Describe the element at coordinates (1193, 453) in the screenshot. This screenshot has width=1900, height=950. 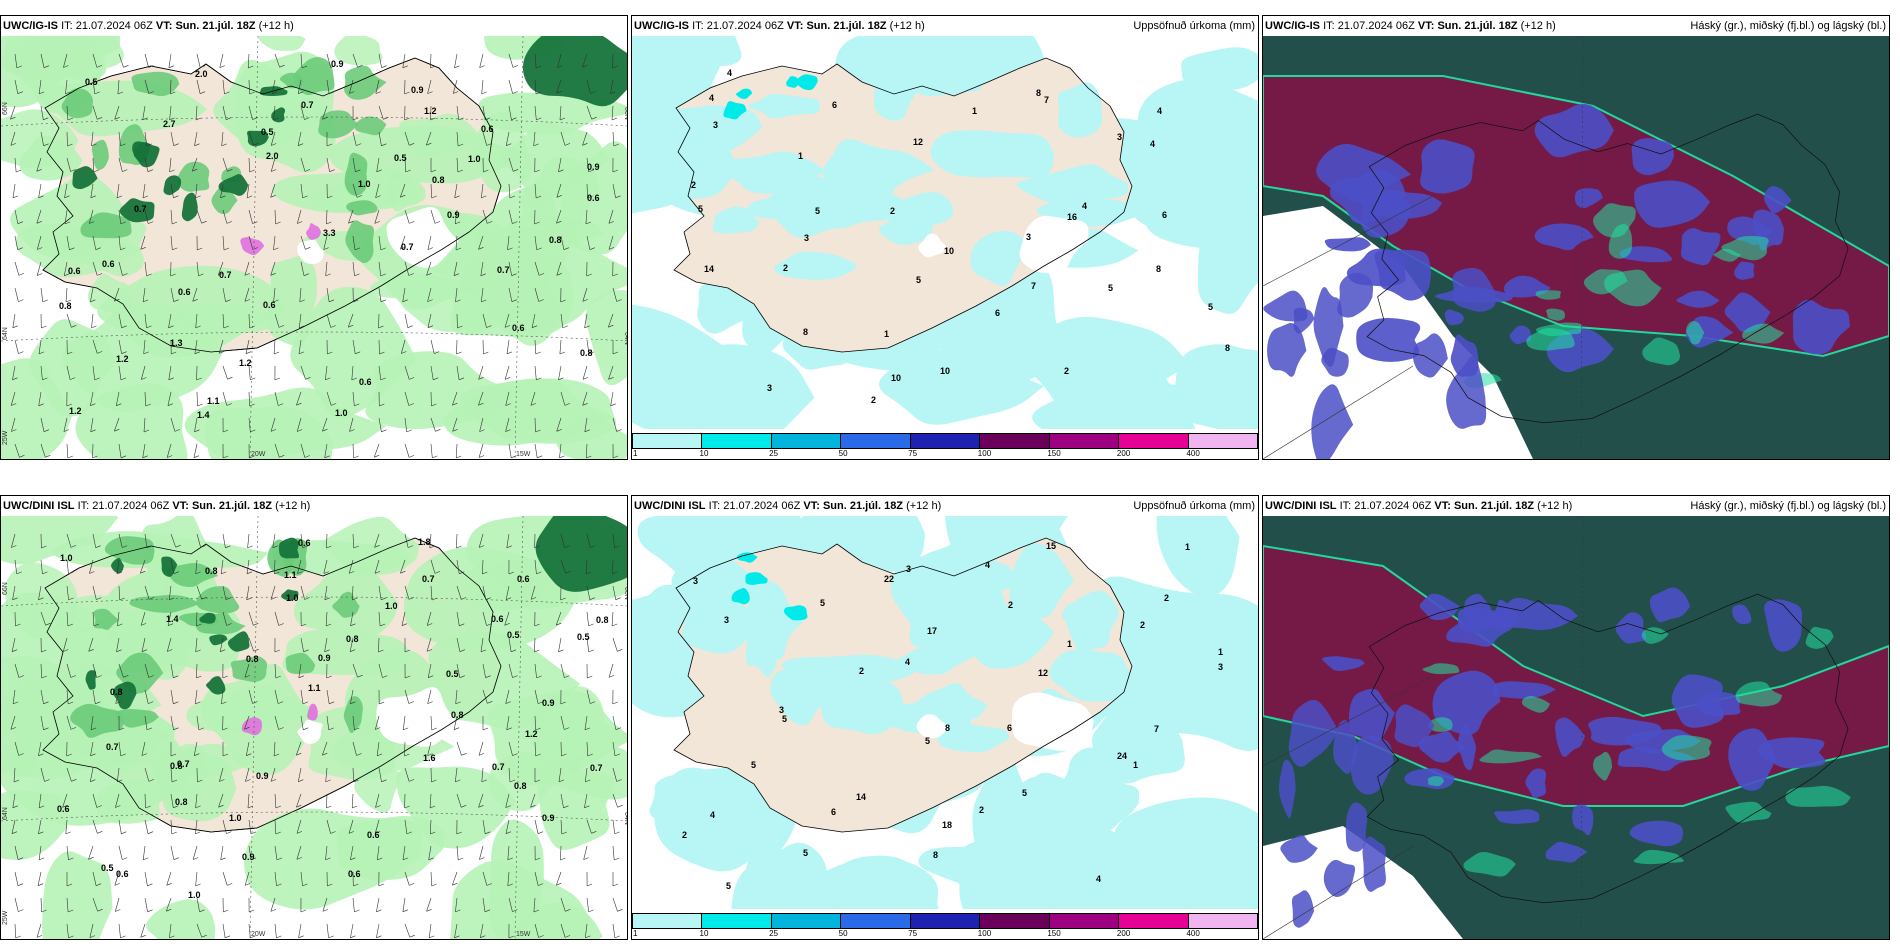
I see `colorbar-tick-label: 400` at that location.